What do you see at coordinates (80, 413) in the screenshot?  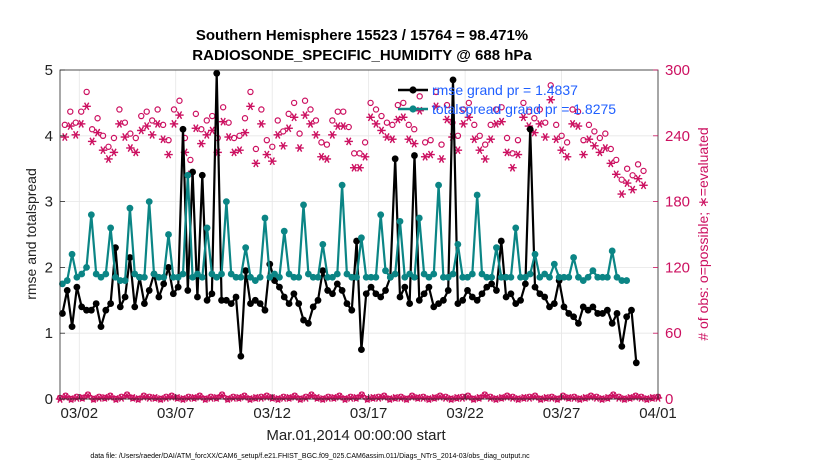 I see `x-tick-label: 03/02` at bounding box center [80, 413].